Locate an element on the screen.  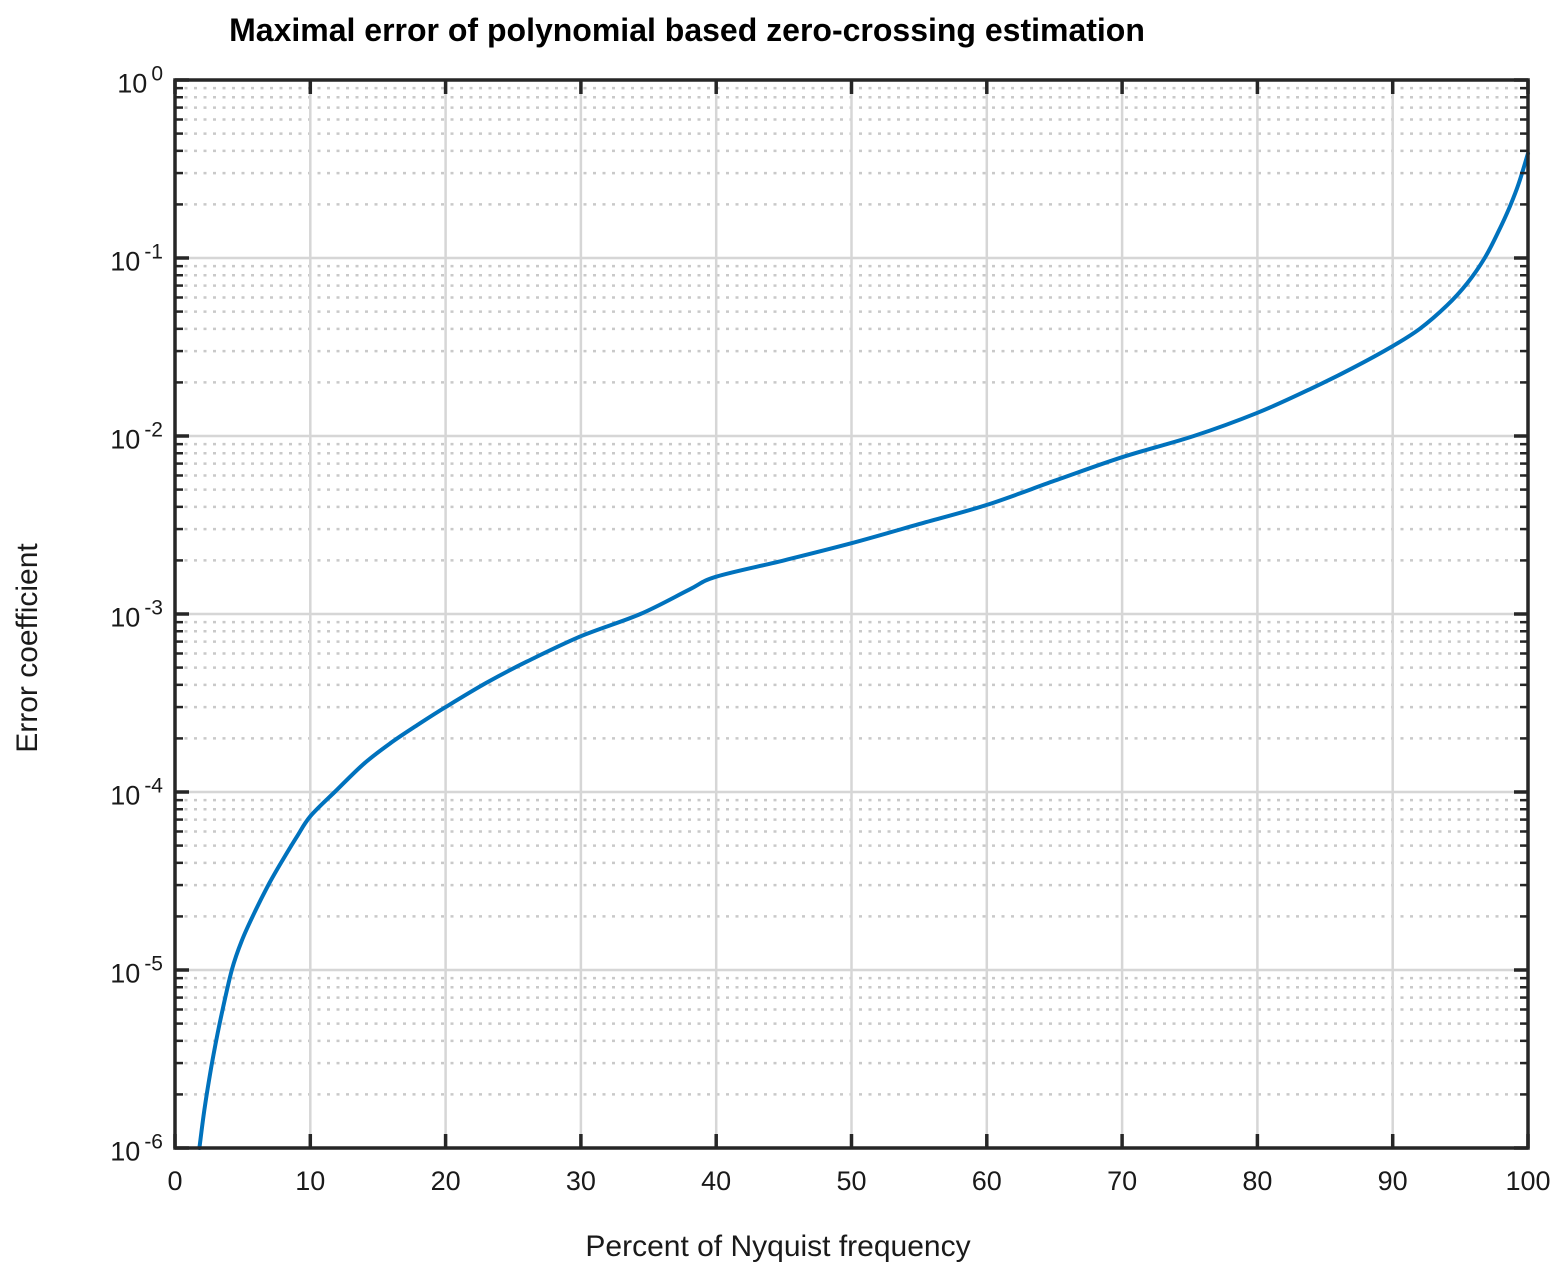
x-tick-label-70: 70 is located at coordinates (1122, 1181).